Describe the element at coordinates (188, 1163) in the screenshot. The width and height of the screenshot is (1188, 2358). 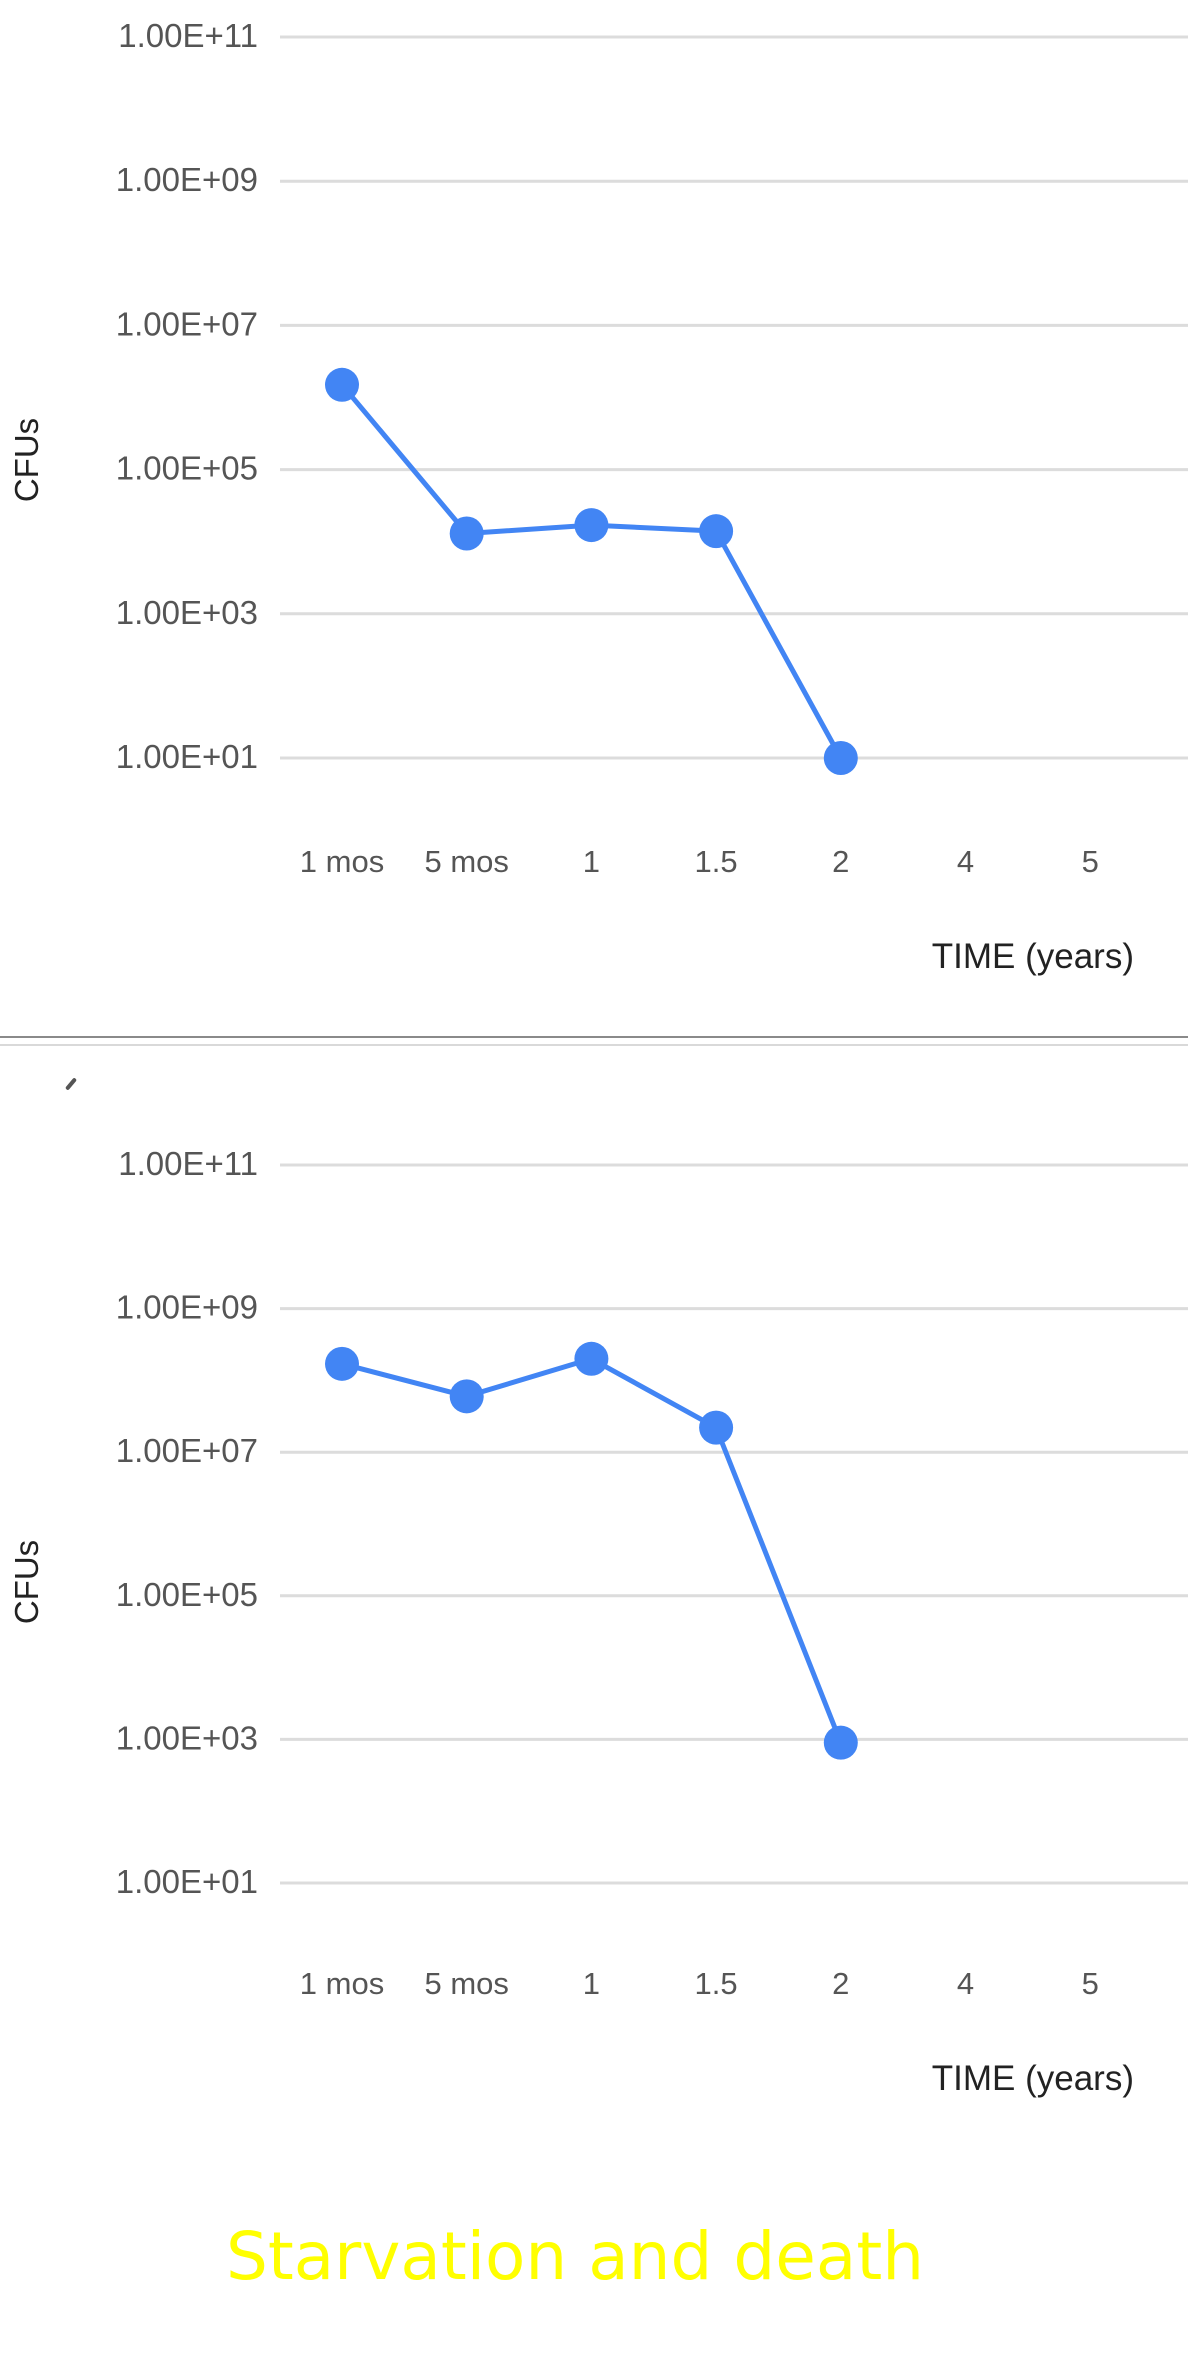
I see `chart-1-y-tick-label: 1.00E+11` at that location.